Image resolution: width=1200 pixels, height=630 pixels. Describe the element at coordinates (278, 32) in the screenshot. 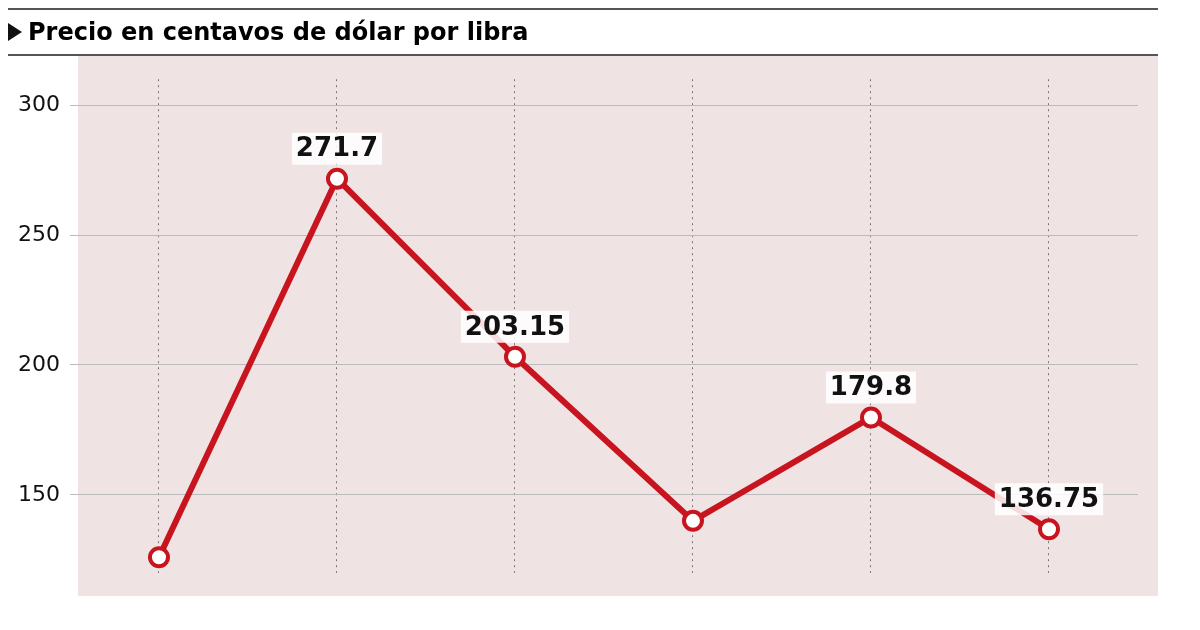

I see `chart-subtitle: Precio en centavos de dólar por libra` at that location.